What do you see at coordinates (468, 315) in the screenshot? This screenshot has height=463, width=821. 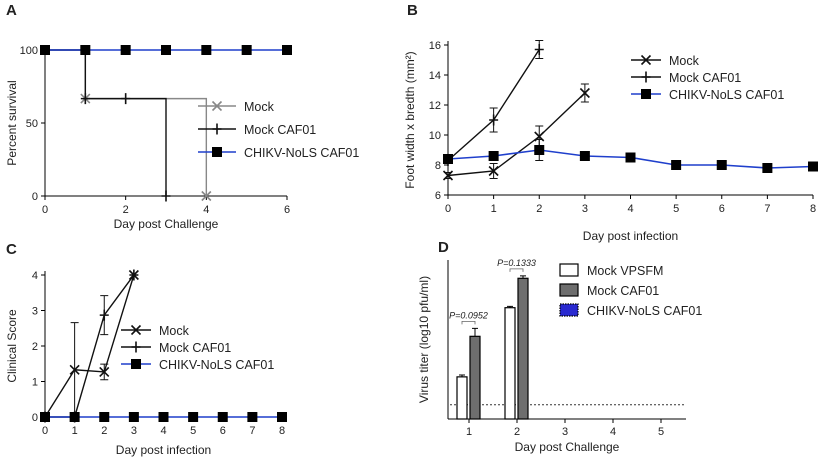 I see `p-value-label: P=0.0952` at bounding box center [468, 315].